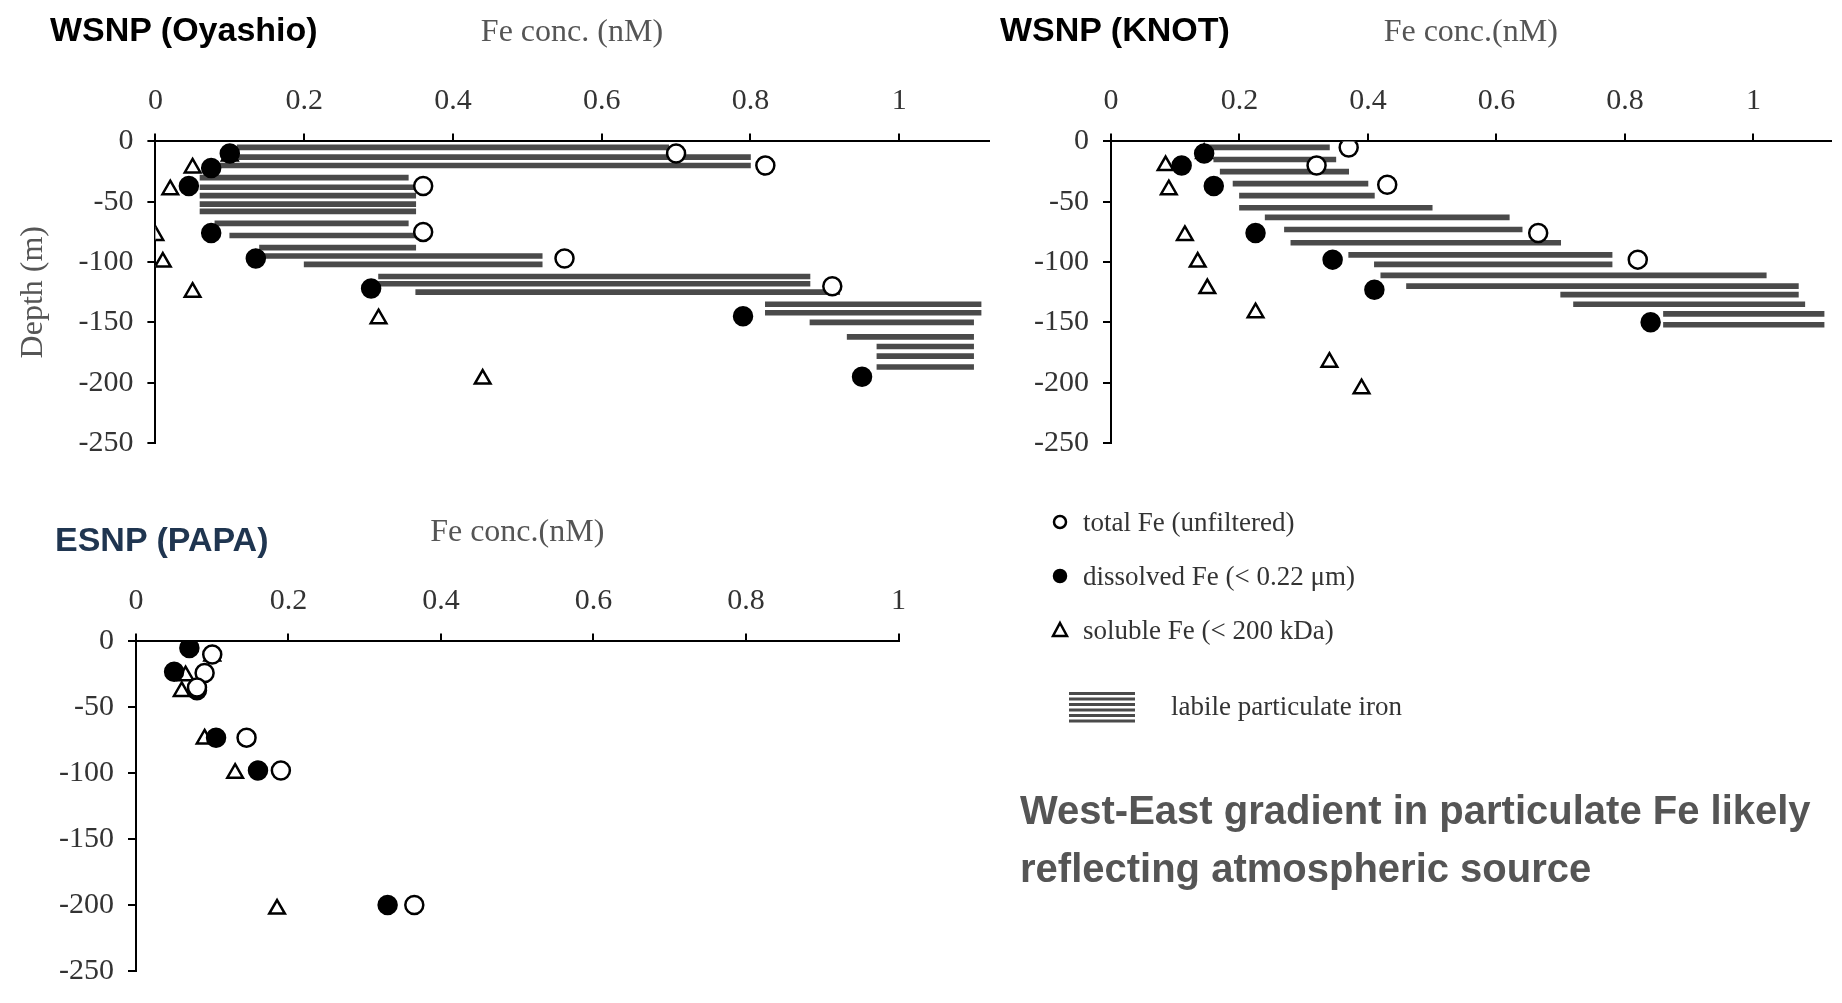 The height and width of the screenshot is (1003, 1842). I want to click on legend-label: total Fe (unfiltered), so click(1189, 522).